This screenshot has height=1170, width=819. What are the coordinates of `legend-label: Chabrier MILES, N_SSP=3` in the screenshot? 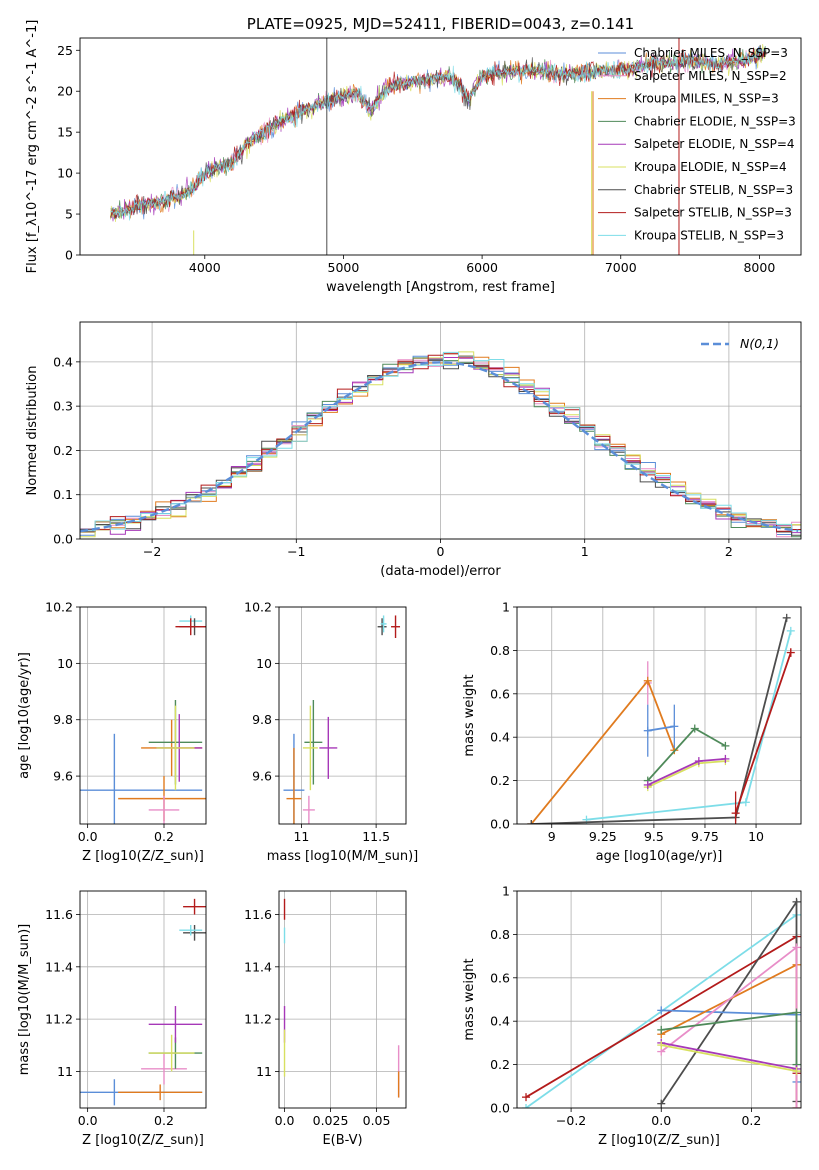 It's located at (711, 53).